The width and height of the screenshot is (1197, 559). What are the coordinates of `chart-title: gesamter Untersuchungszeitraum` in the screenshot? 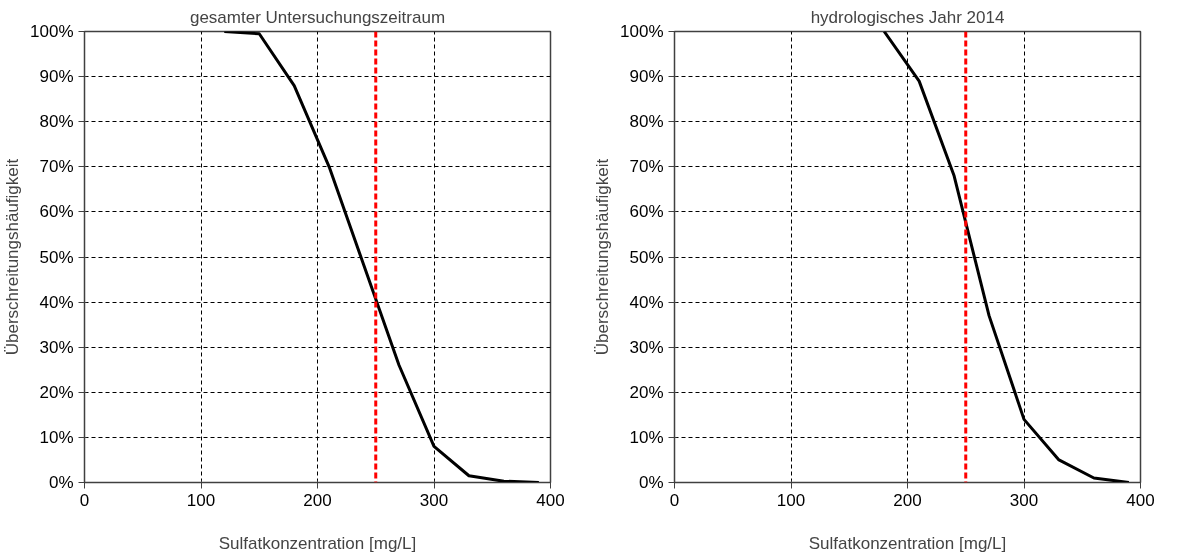 It's located at (317, 17).